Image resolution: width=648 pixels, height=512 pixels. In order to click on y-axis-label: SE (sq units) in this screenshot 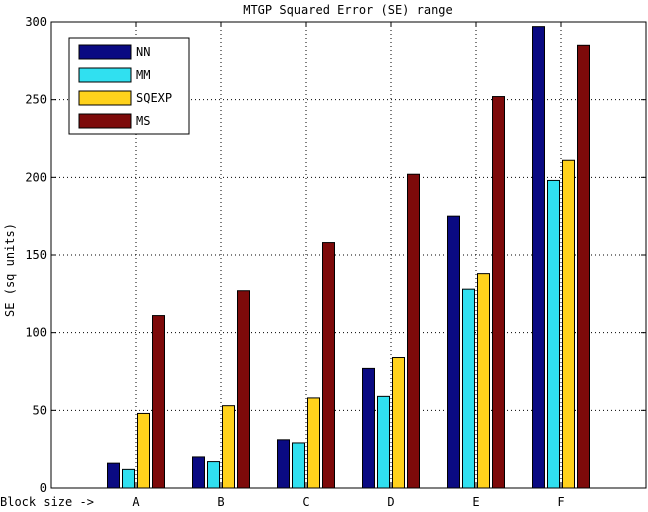, I will do `click(10, 270)`.